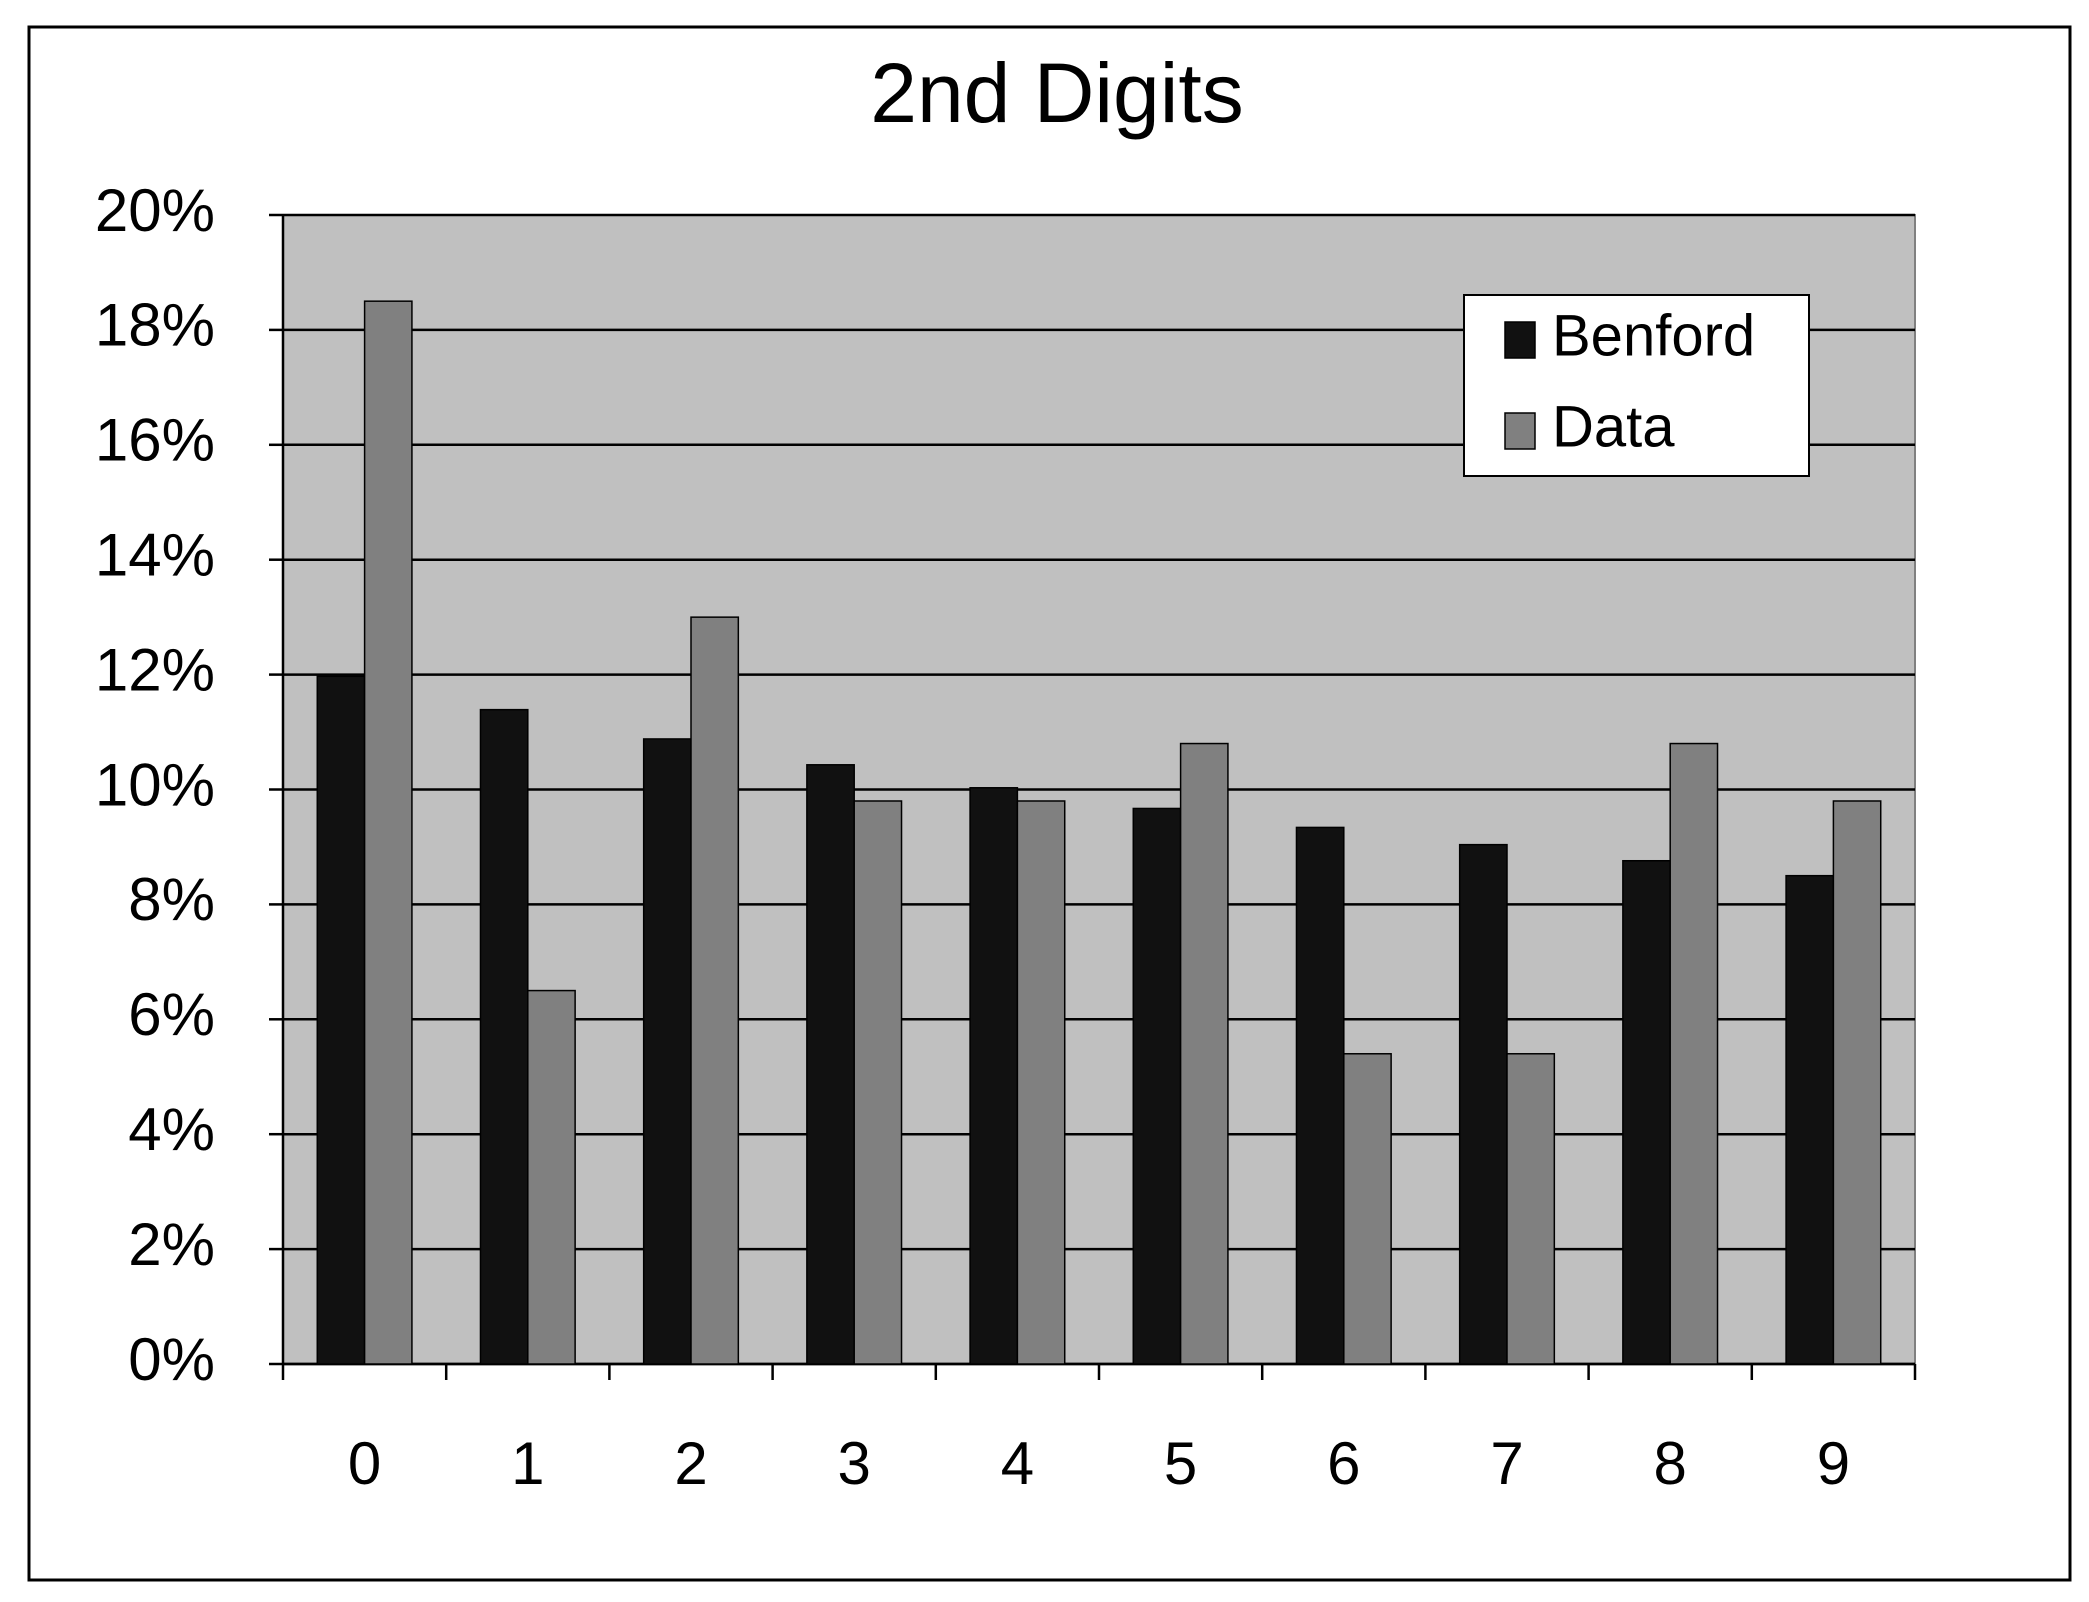 The height and width of the screenshot is (1602, 2089). I want to click on x-tick-label: 5, so click(1180, 1463).